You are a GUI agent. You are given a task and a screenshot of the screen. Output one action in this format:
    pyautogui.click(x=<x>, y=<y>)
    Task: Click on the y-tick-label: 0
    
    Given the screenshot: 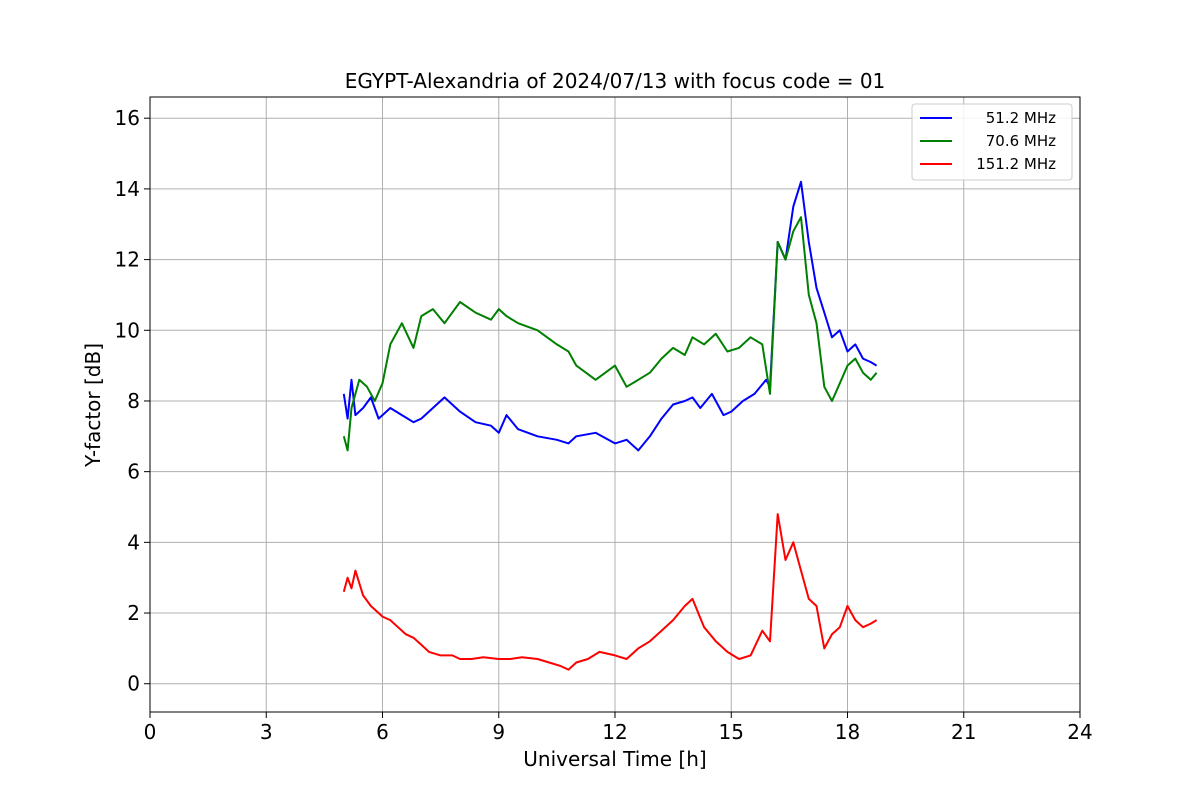 What is the action you would take?
    pyautogui.click(x=133, y=684)
    